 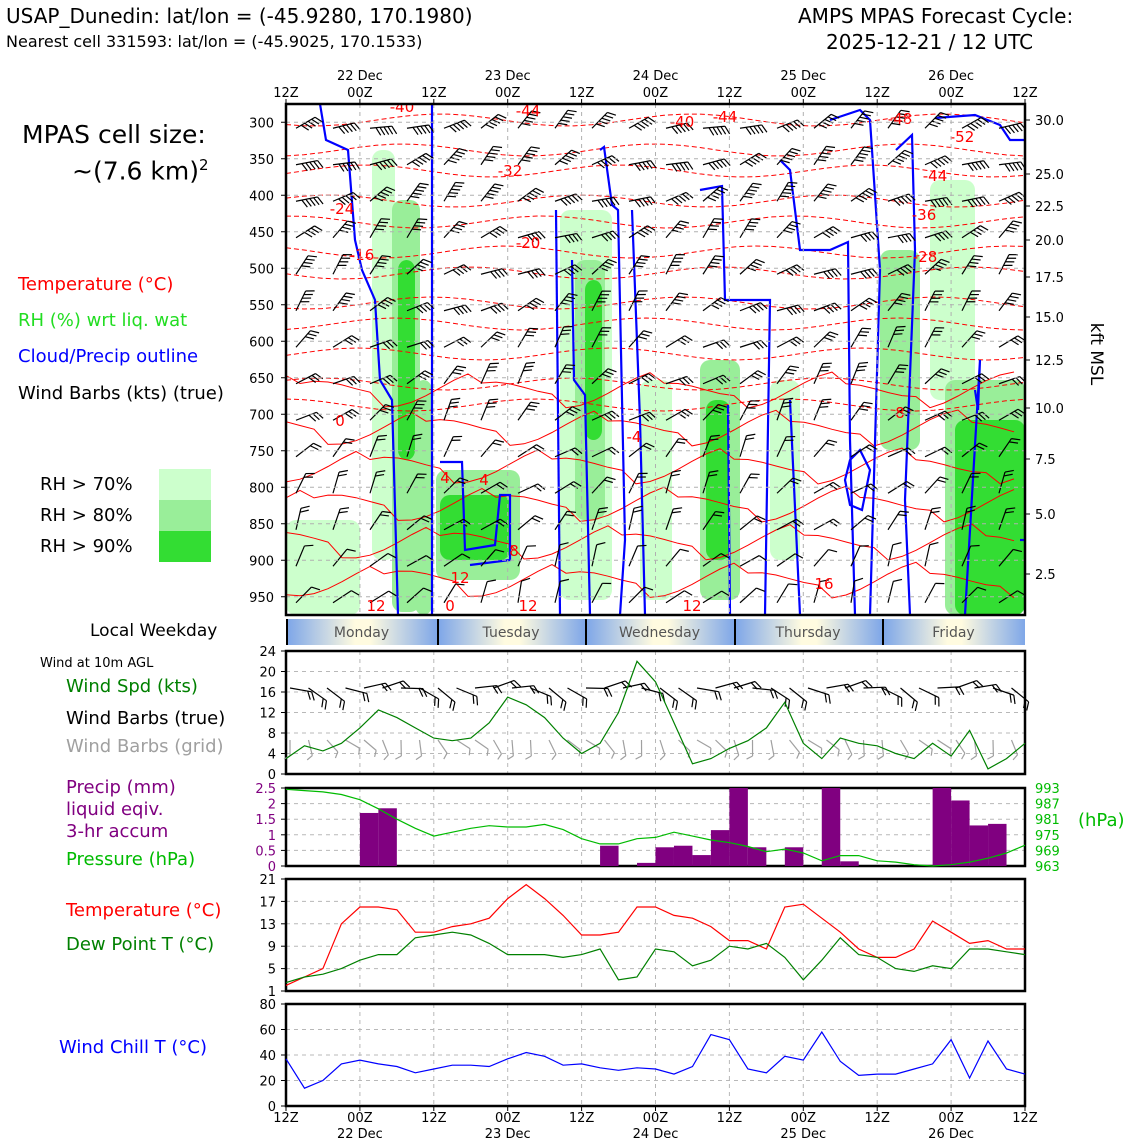 I want to click on panel-y-tick-label: 0, so click(x=272, y=1107).